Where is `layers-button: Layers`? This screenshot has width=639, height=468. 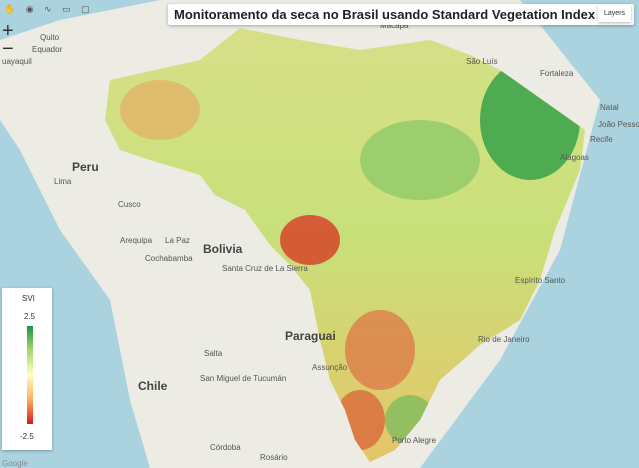
layers-button: Layers is located at coordinates (614, 13).